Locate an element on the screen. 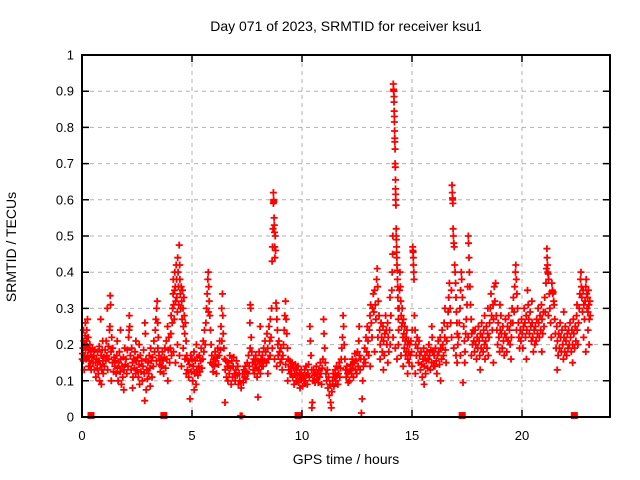  x-tick-label: 0 is located at coordinates (81, 435).